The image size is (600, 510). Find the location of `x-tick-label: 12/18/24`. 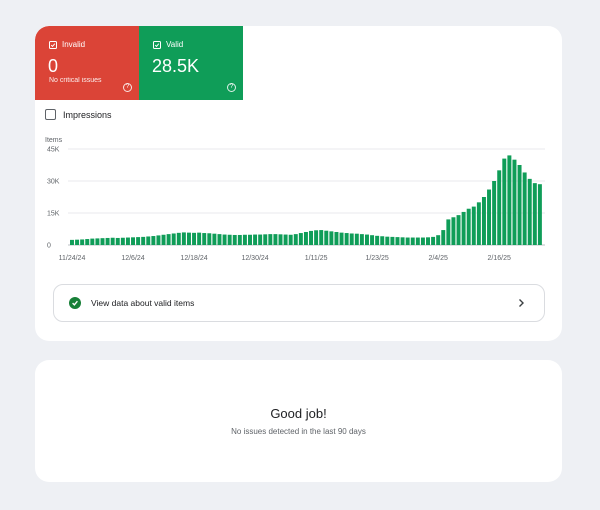

x-tick-label: 12/18/24 is located at coordinates (193, 258).